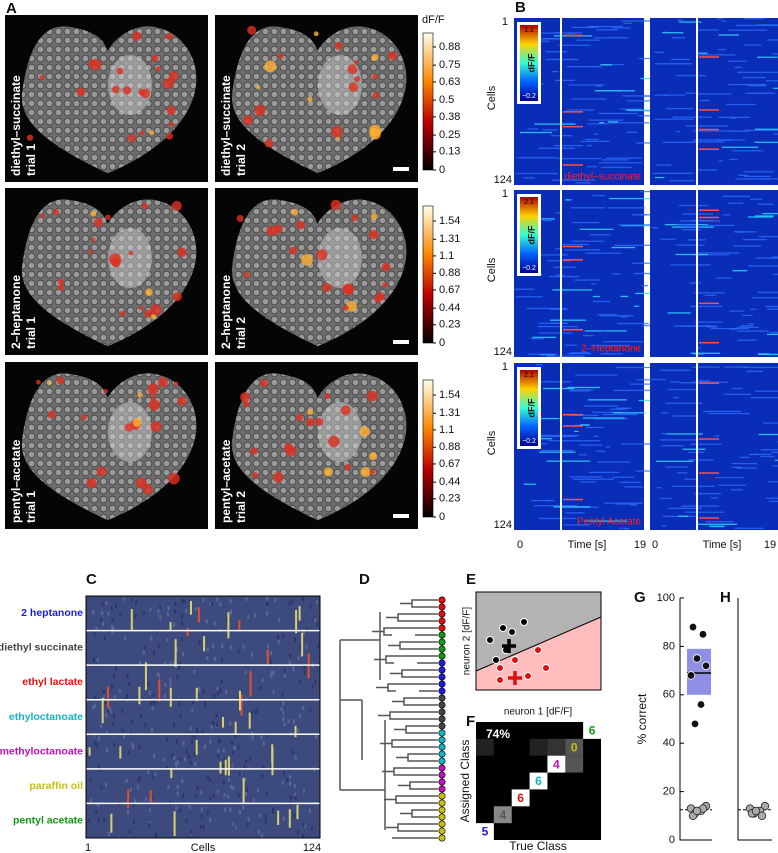 The width and height of the screenshot is (778, 853). Describe the element at coordinates (52, 613) in the screenshot. I see `odor-label: 2 heptanone` at that location.